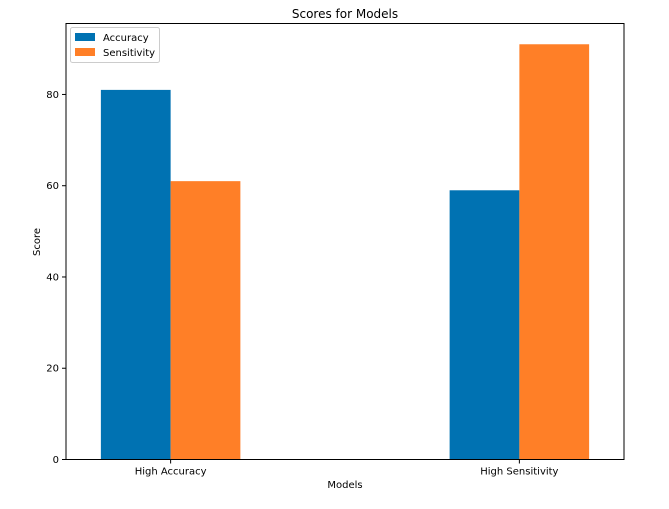  I want to click on x-axis-label: Models, so click(344, 485).